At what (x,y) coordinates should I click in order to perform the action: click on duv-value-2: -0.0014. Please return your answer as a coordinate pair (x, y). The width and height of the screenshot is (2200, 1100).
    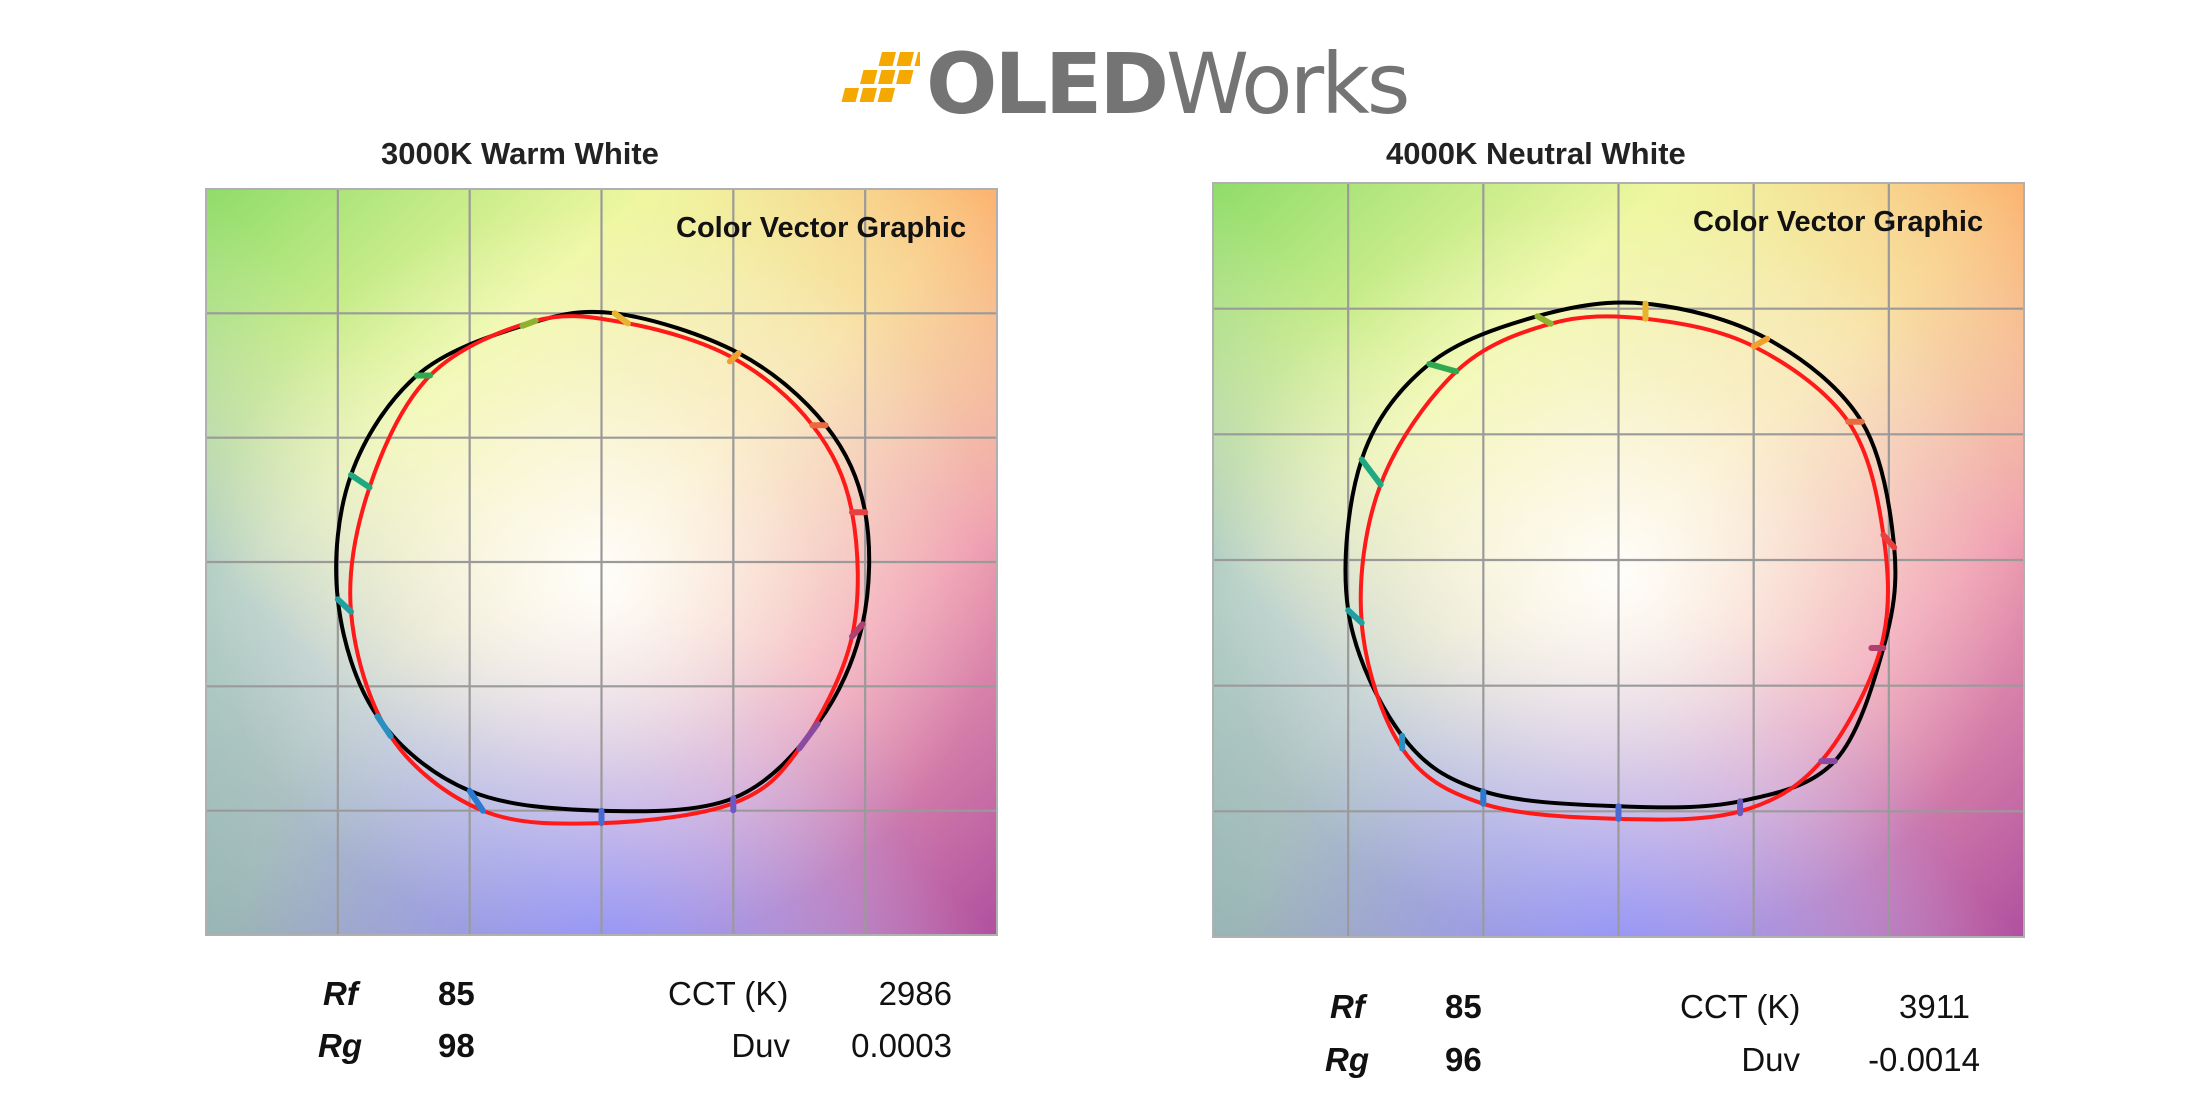
    Looking at the image, I should click on (1924, 1059).